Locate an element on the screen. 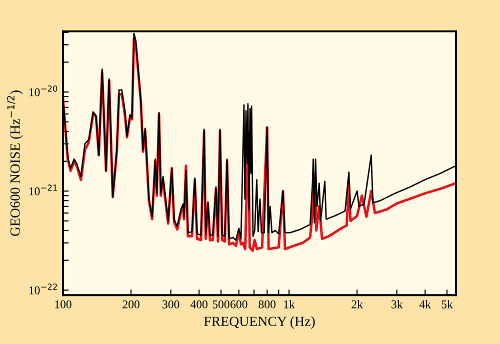  x-tick-label: 300 is located at coordinates (171, 304).